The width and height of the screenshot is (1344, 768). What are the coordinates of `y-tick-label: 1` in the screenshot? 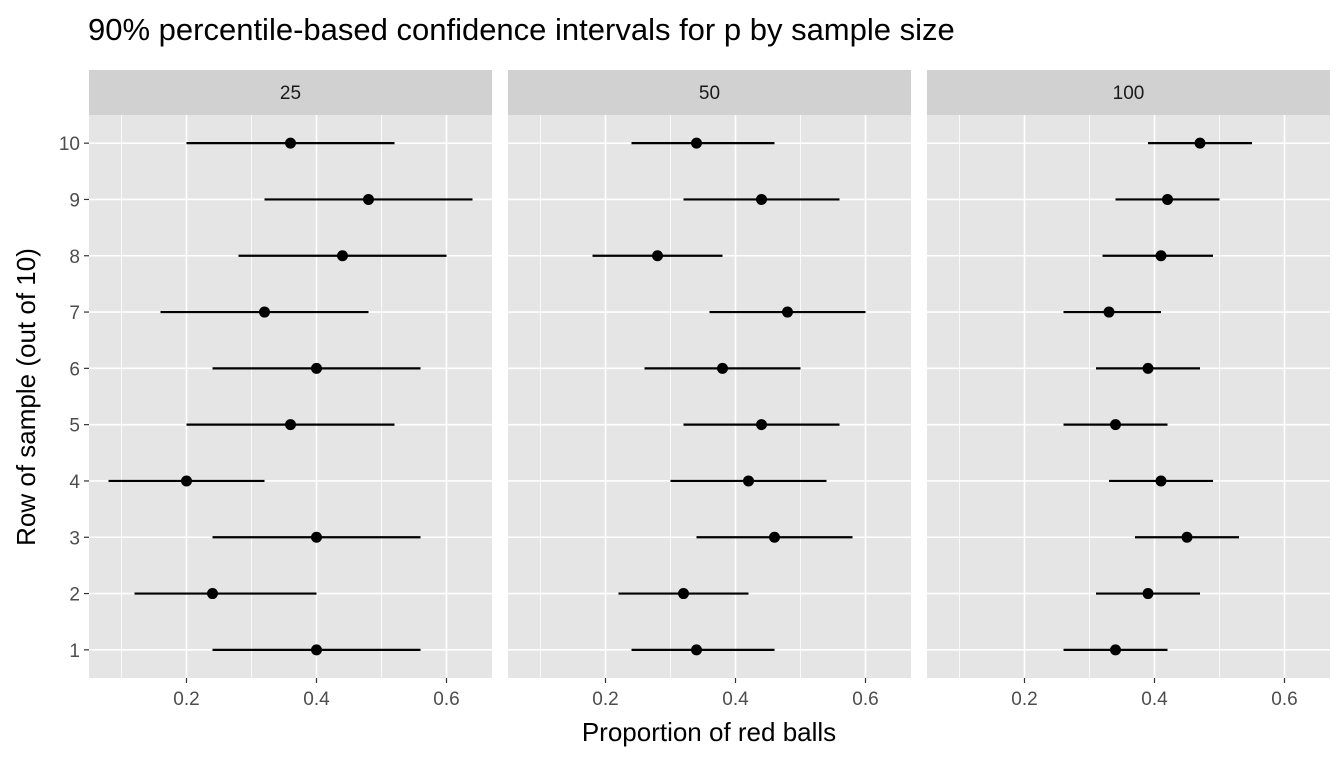 It's located at (74, 651).